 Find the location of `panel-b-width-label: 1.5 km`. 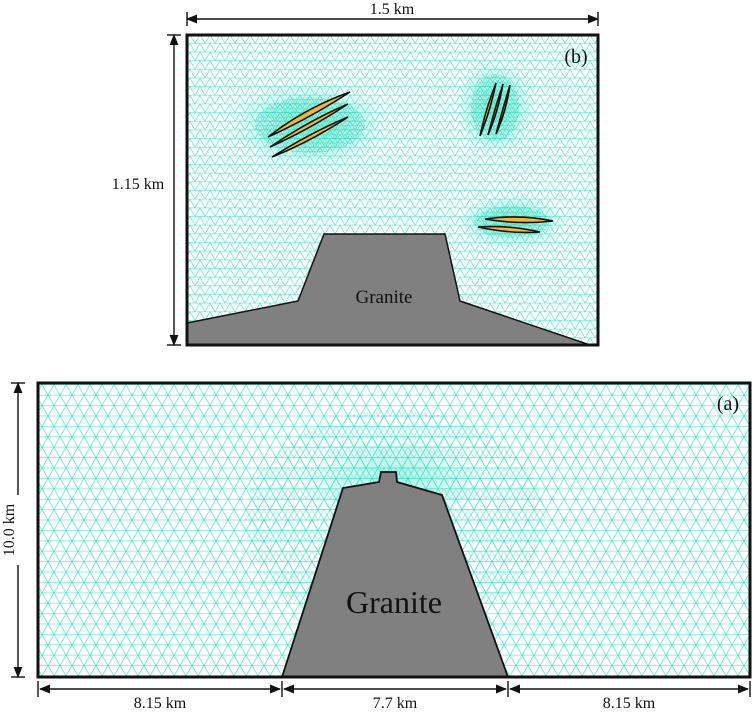

panel-b-width-label: 1.5 km is located at coordinates (392, 9).